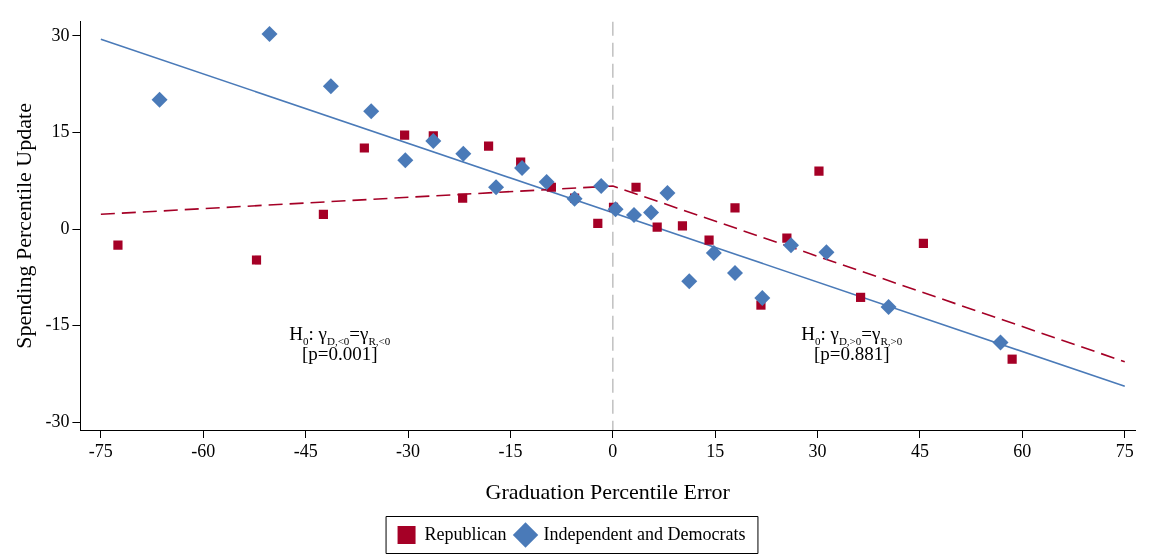 This screenshot has width=1151, height=554. What do you see at coordinates (60, 131) in the screenshot?
I see `y-tick-label: 15` at bounding box center [60, 131].